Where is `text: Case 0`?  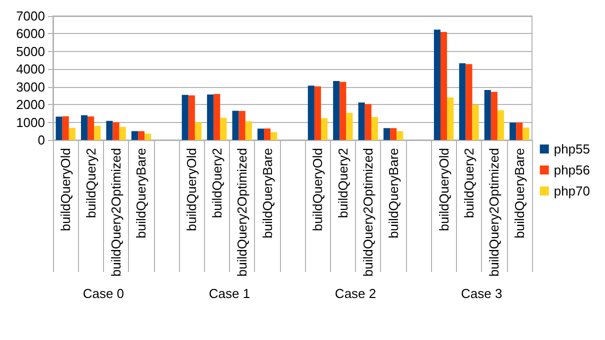 text: Case 0 is located at coordinates (103, 293).